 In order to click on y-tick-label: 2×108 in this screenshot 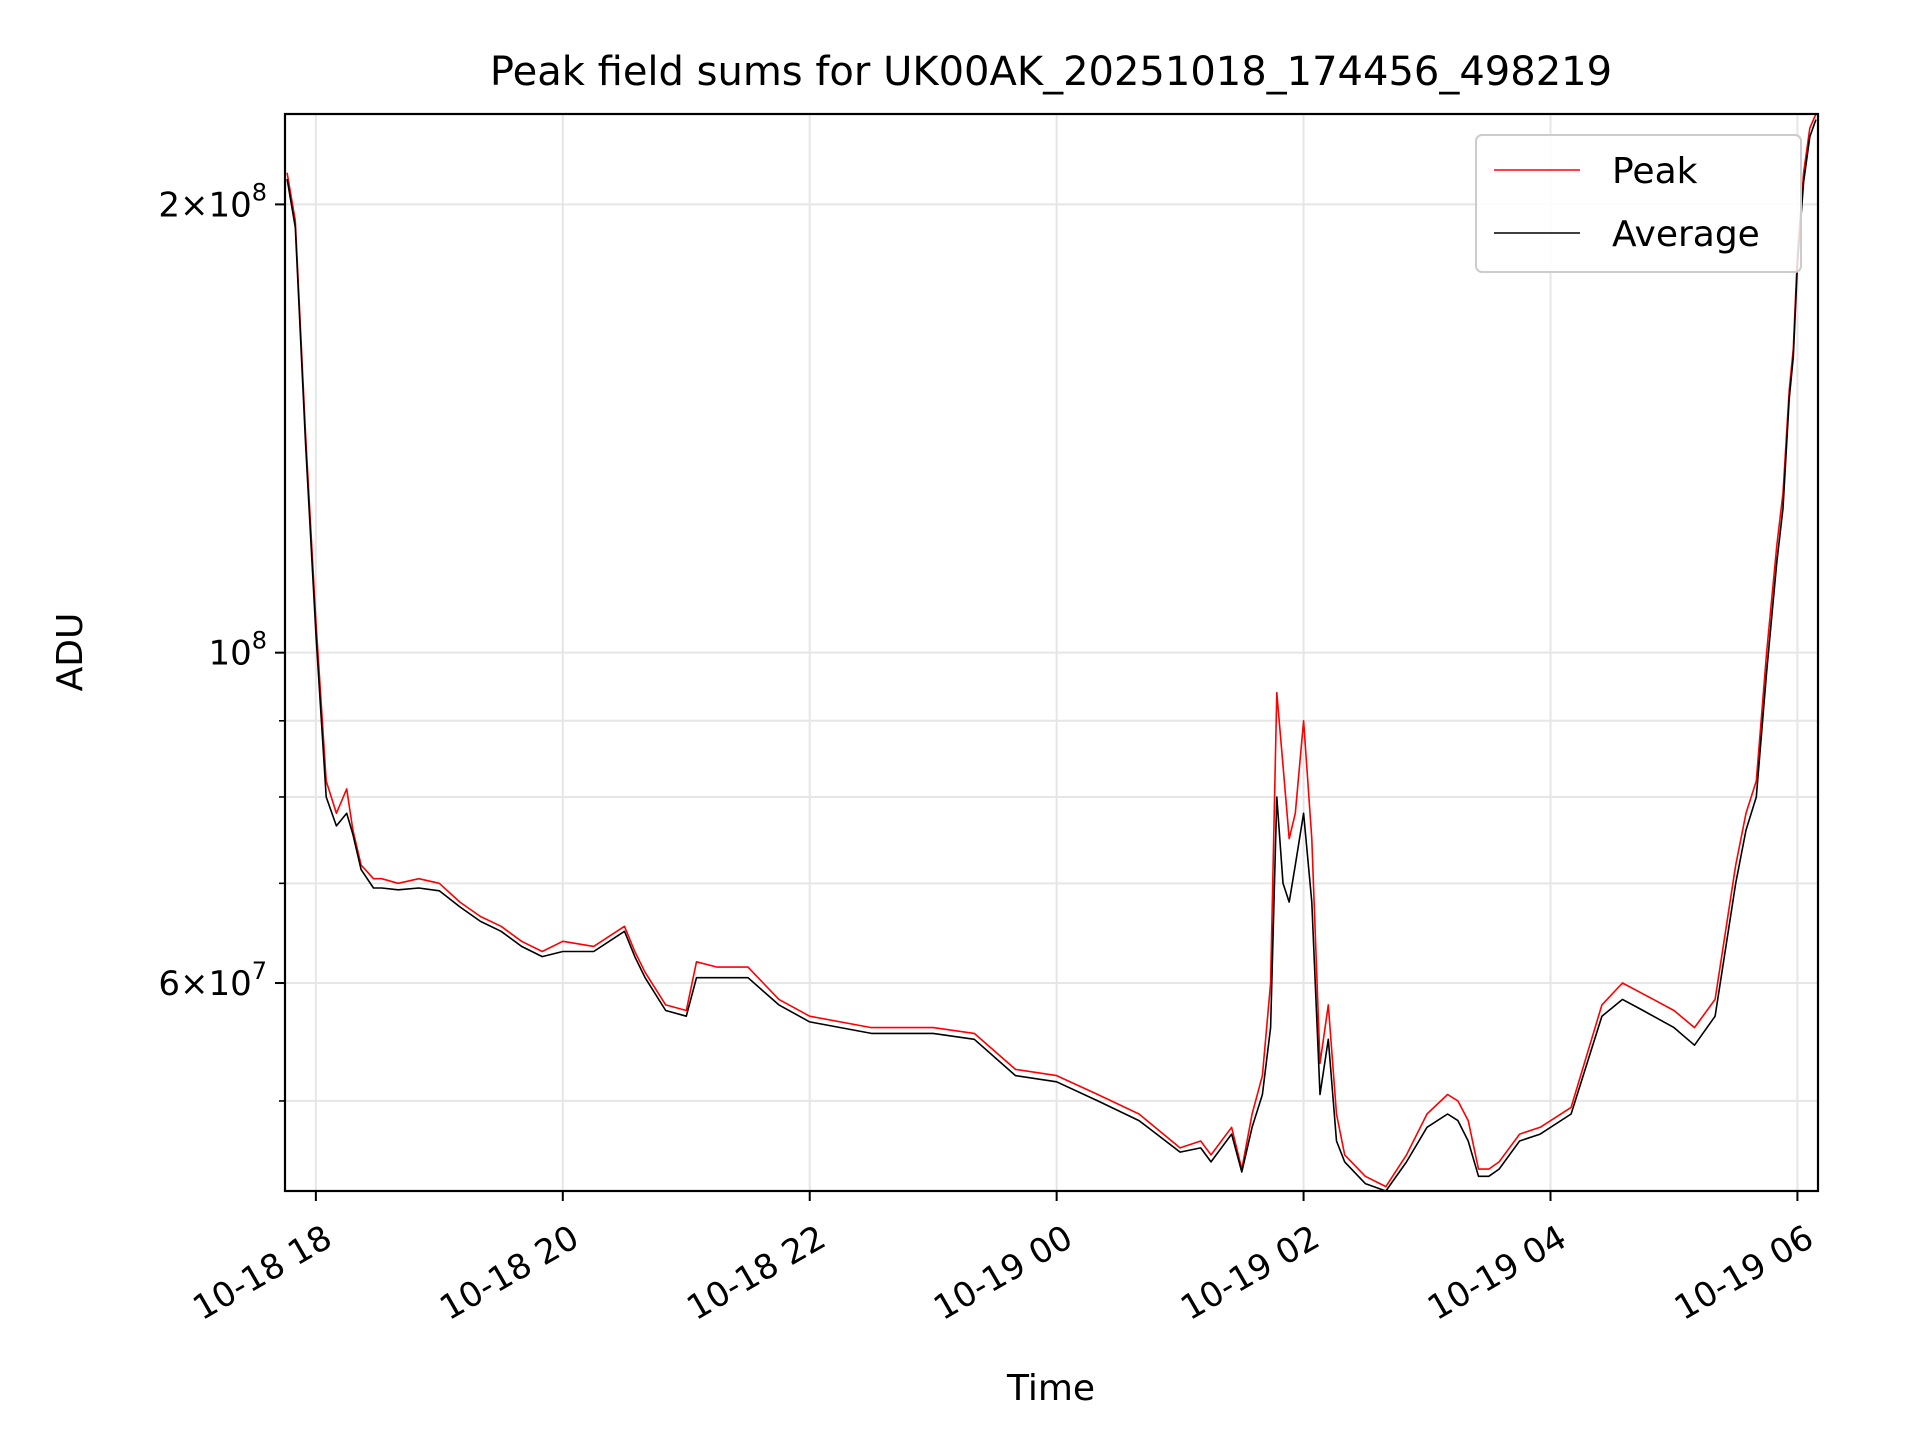, I will do `click(212, 201)`.